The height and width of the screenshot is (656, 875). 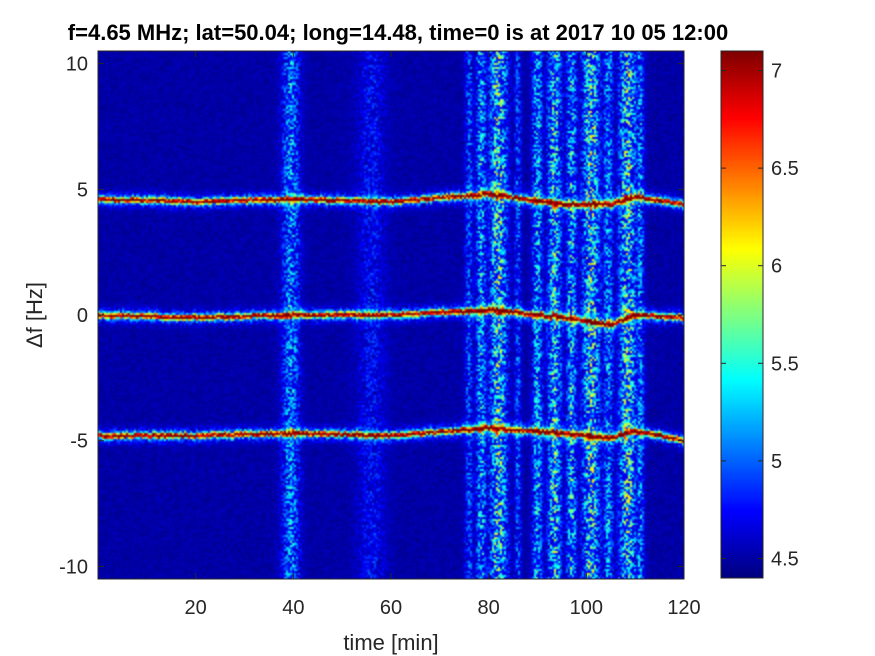 What do you see at coordinates (776, 462) in the screenshot?
I see `colorbar-tick-label: 5` at bounding box center [776, 462].